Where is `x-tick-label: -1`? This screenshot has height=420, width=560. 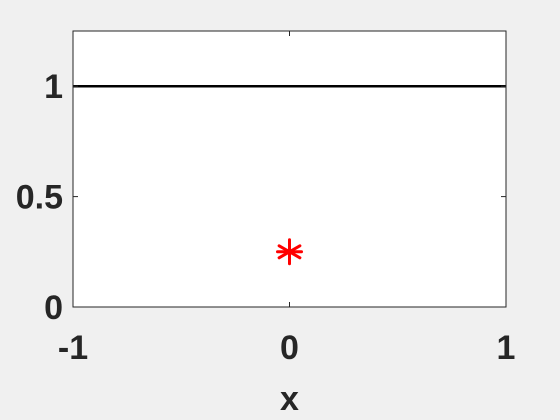 x-tick-label: -1 is located at coordinates (73, 348).